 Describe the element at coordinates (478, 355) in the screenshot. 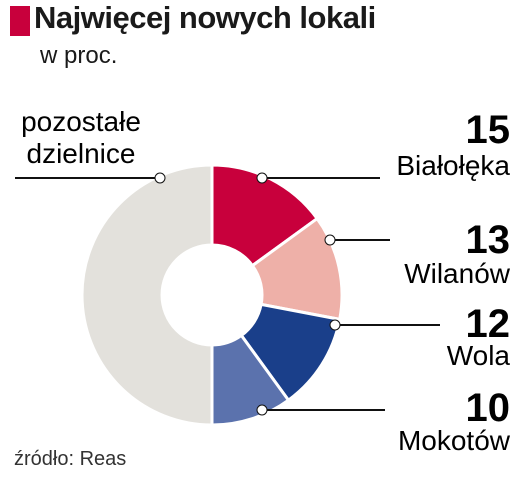

I see `category-label: Wola` at that location.